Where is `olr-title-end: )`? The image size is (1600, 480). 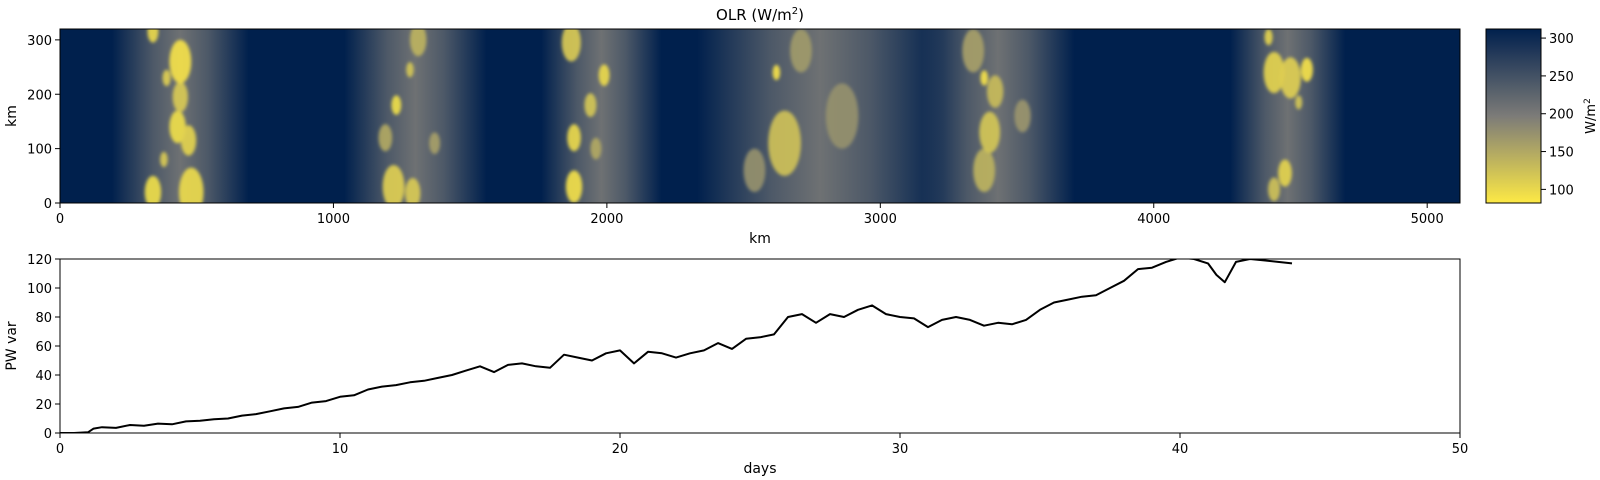
olr-title-end: ) is located at coordinates (801, 15).